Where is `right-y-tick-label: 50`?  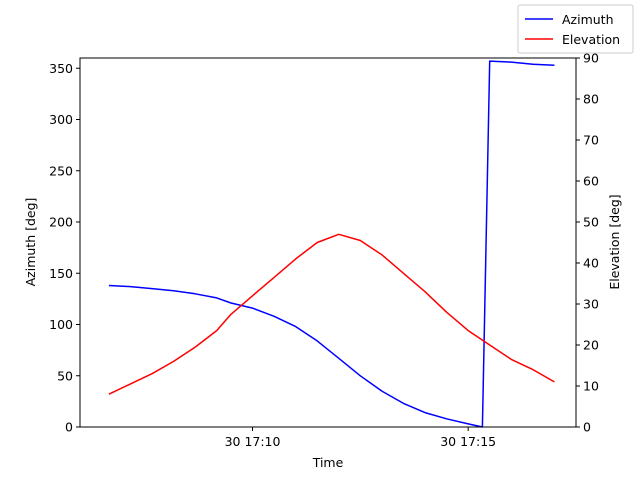 right-y-tick-label: 50 is located at coordinates (591, 222).